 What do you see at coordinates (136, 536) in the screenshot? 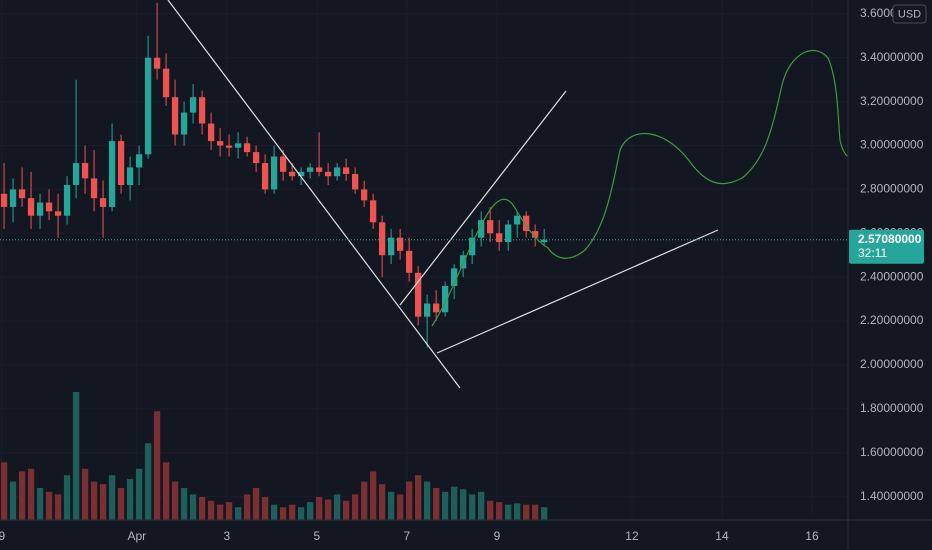
I see `x-tick-label: Apr` at bounding box center [136, 536].